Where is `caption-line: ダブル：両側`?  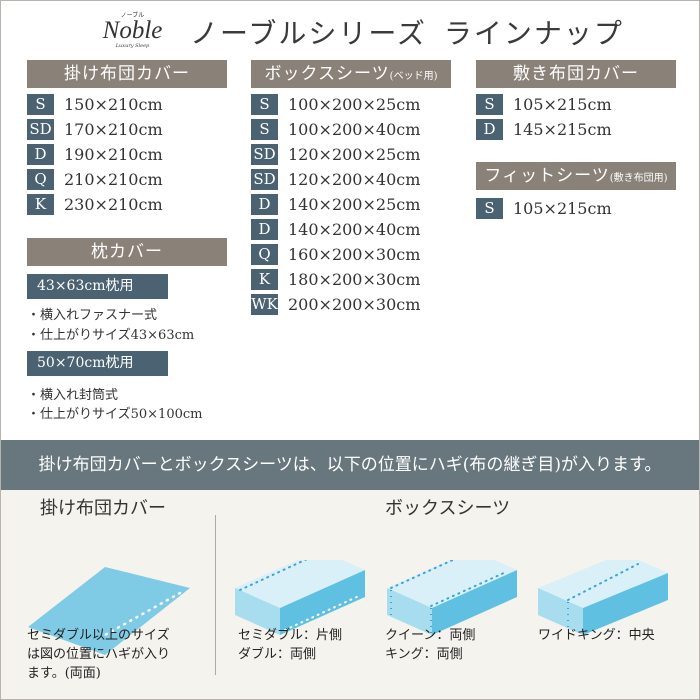 caption-line: ダブル：両側 is located at coordinates (277, 654).